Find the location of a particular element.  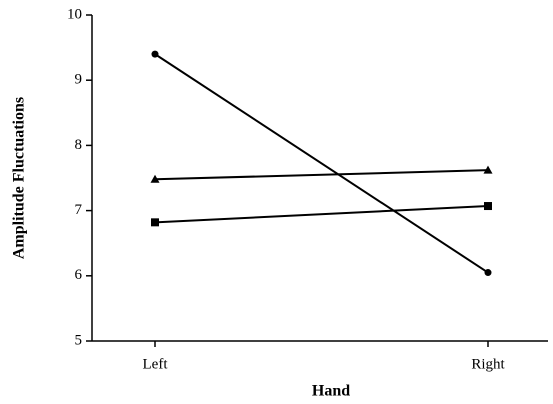

x-tick-label: Left is located at coordinates (156, 364).